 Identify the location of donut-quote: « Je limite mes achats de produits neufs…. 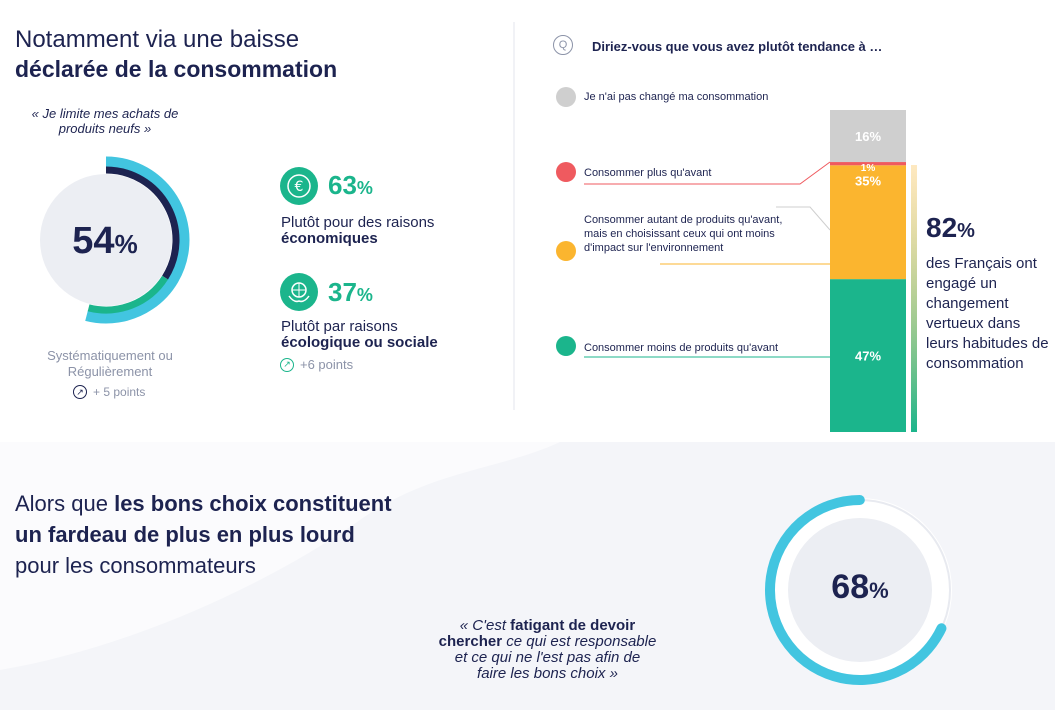
(105, 121).